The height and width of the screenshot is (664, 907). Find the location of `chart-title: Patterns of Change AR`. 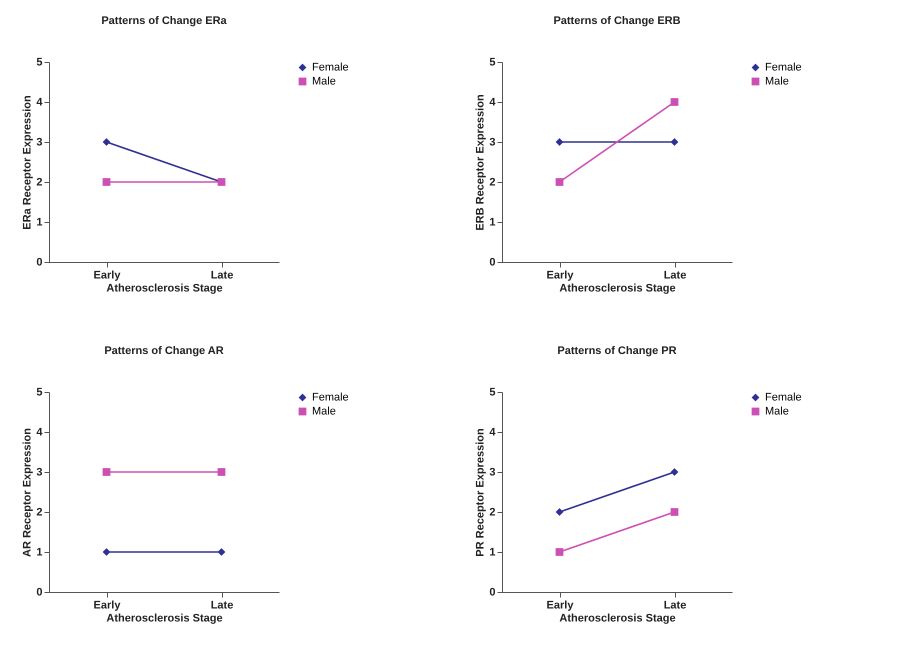

chart-title: Patterns of Change AR is located at coordinates (164, 351).